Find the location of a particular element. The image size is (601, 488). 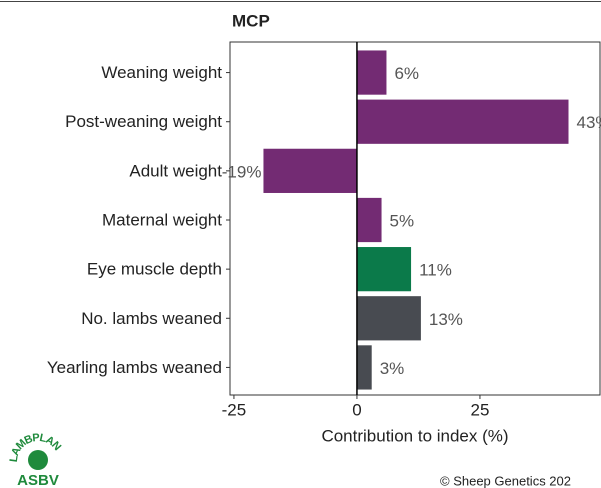

footer: © Sheep Genetics 202 is located at coordinates (505, 480).